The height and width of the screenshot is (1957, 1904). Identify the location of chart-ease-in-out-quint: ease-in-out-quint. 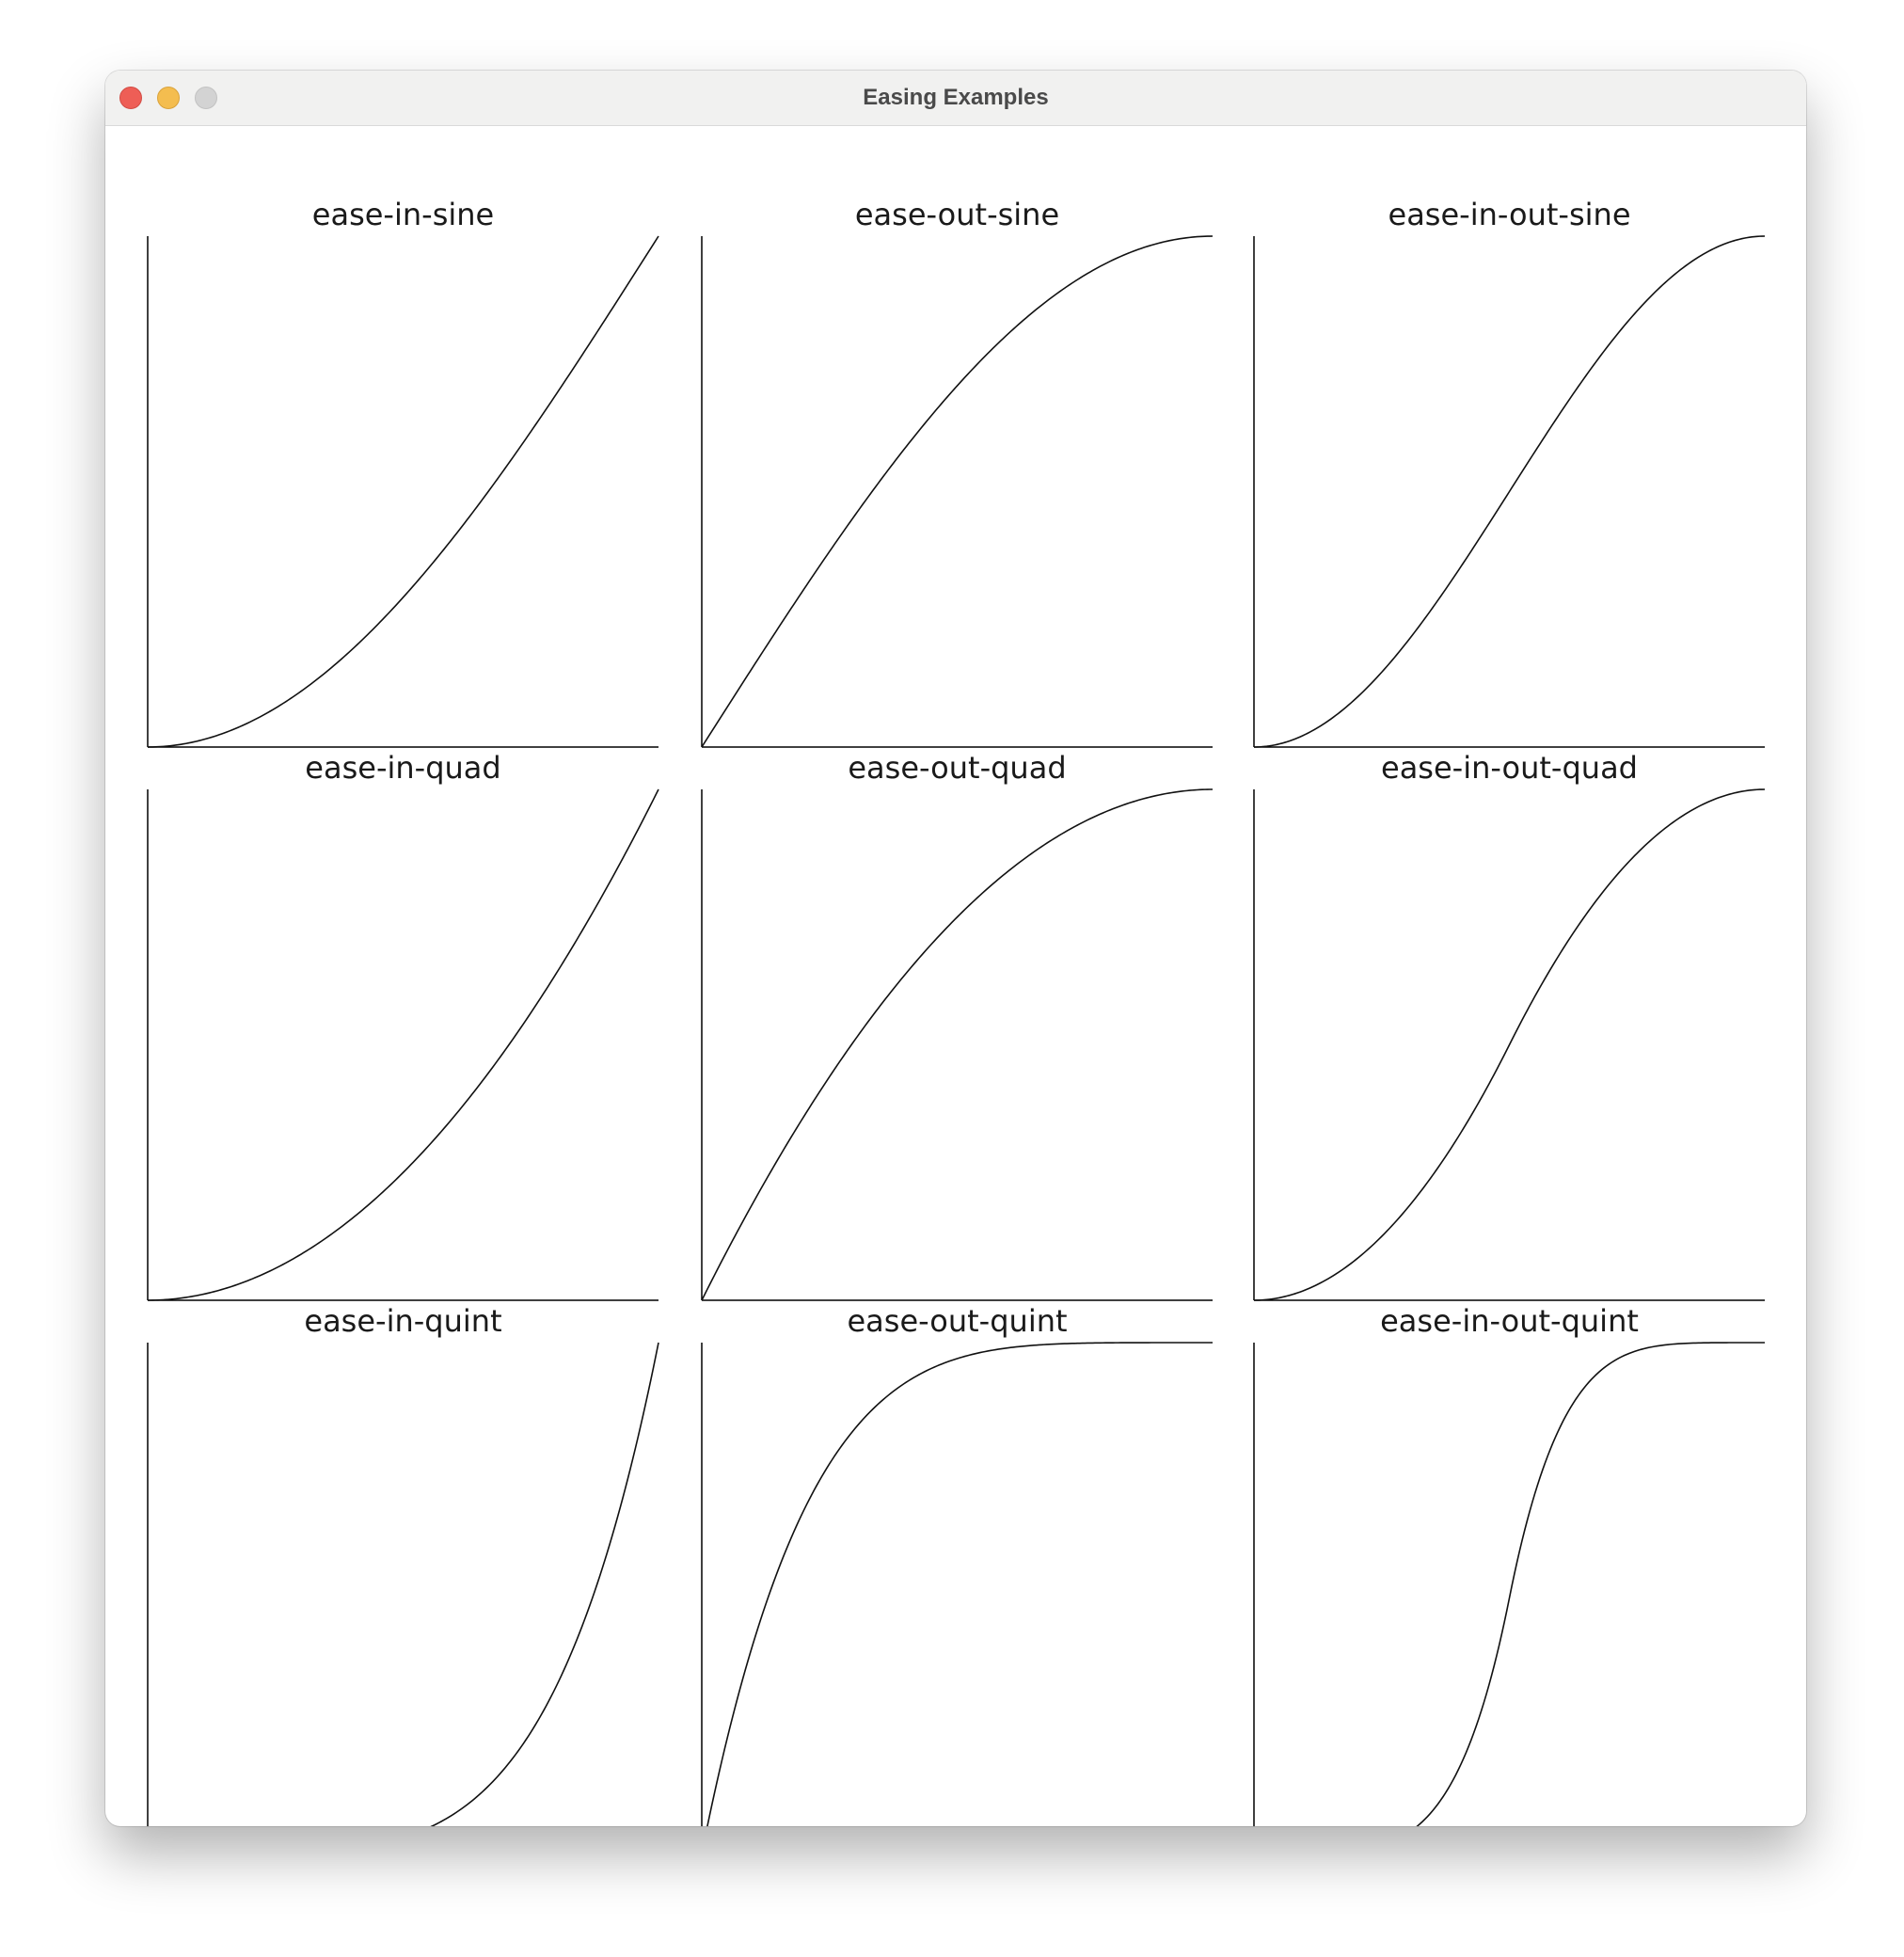
(1509, 1564).